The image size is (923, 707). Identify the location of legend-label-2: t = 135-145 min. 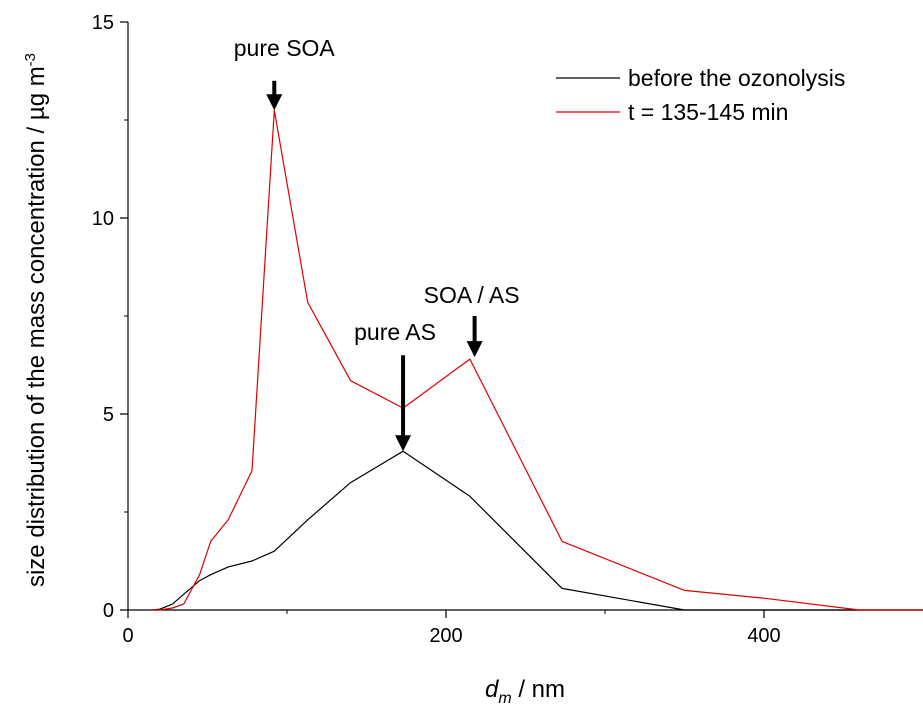
(708, 112).